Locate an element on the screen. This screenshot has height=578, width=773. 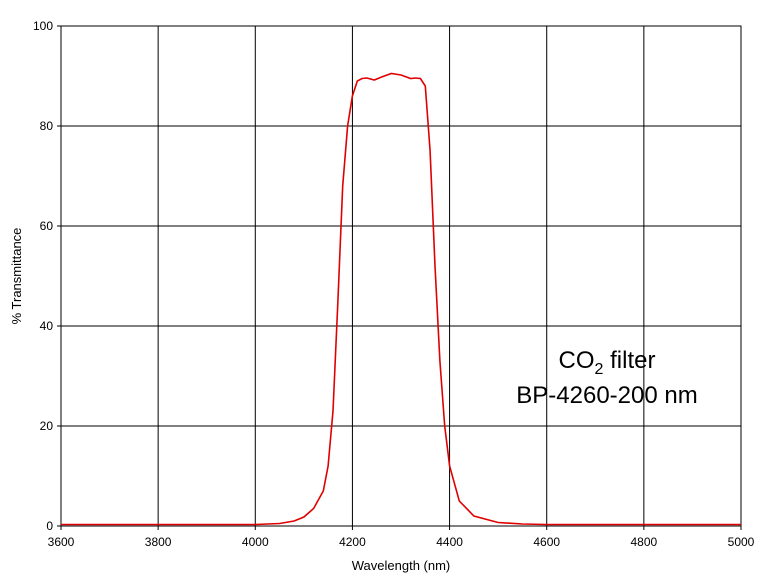
x-tick-label: 5000 is located at coordinates (741, 542).